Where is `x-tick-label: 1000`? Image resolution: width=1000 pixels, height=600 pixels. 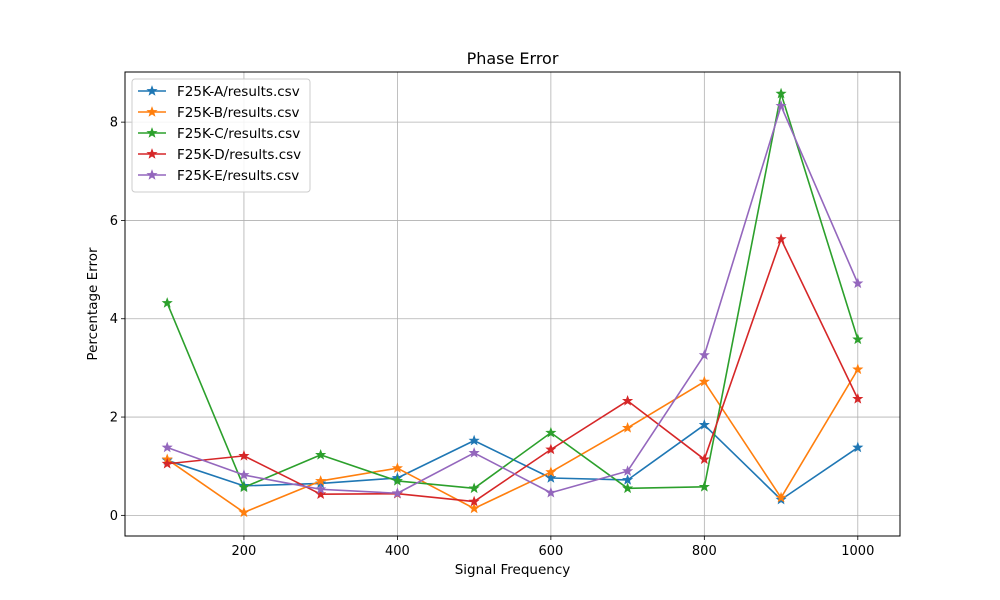 x-tick-label: 1000 is located at coordinates (857, 551).